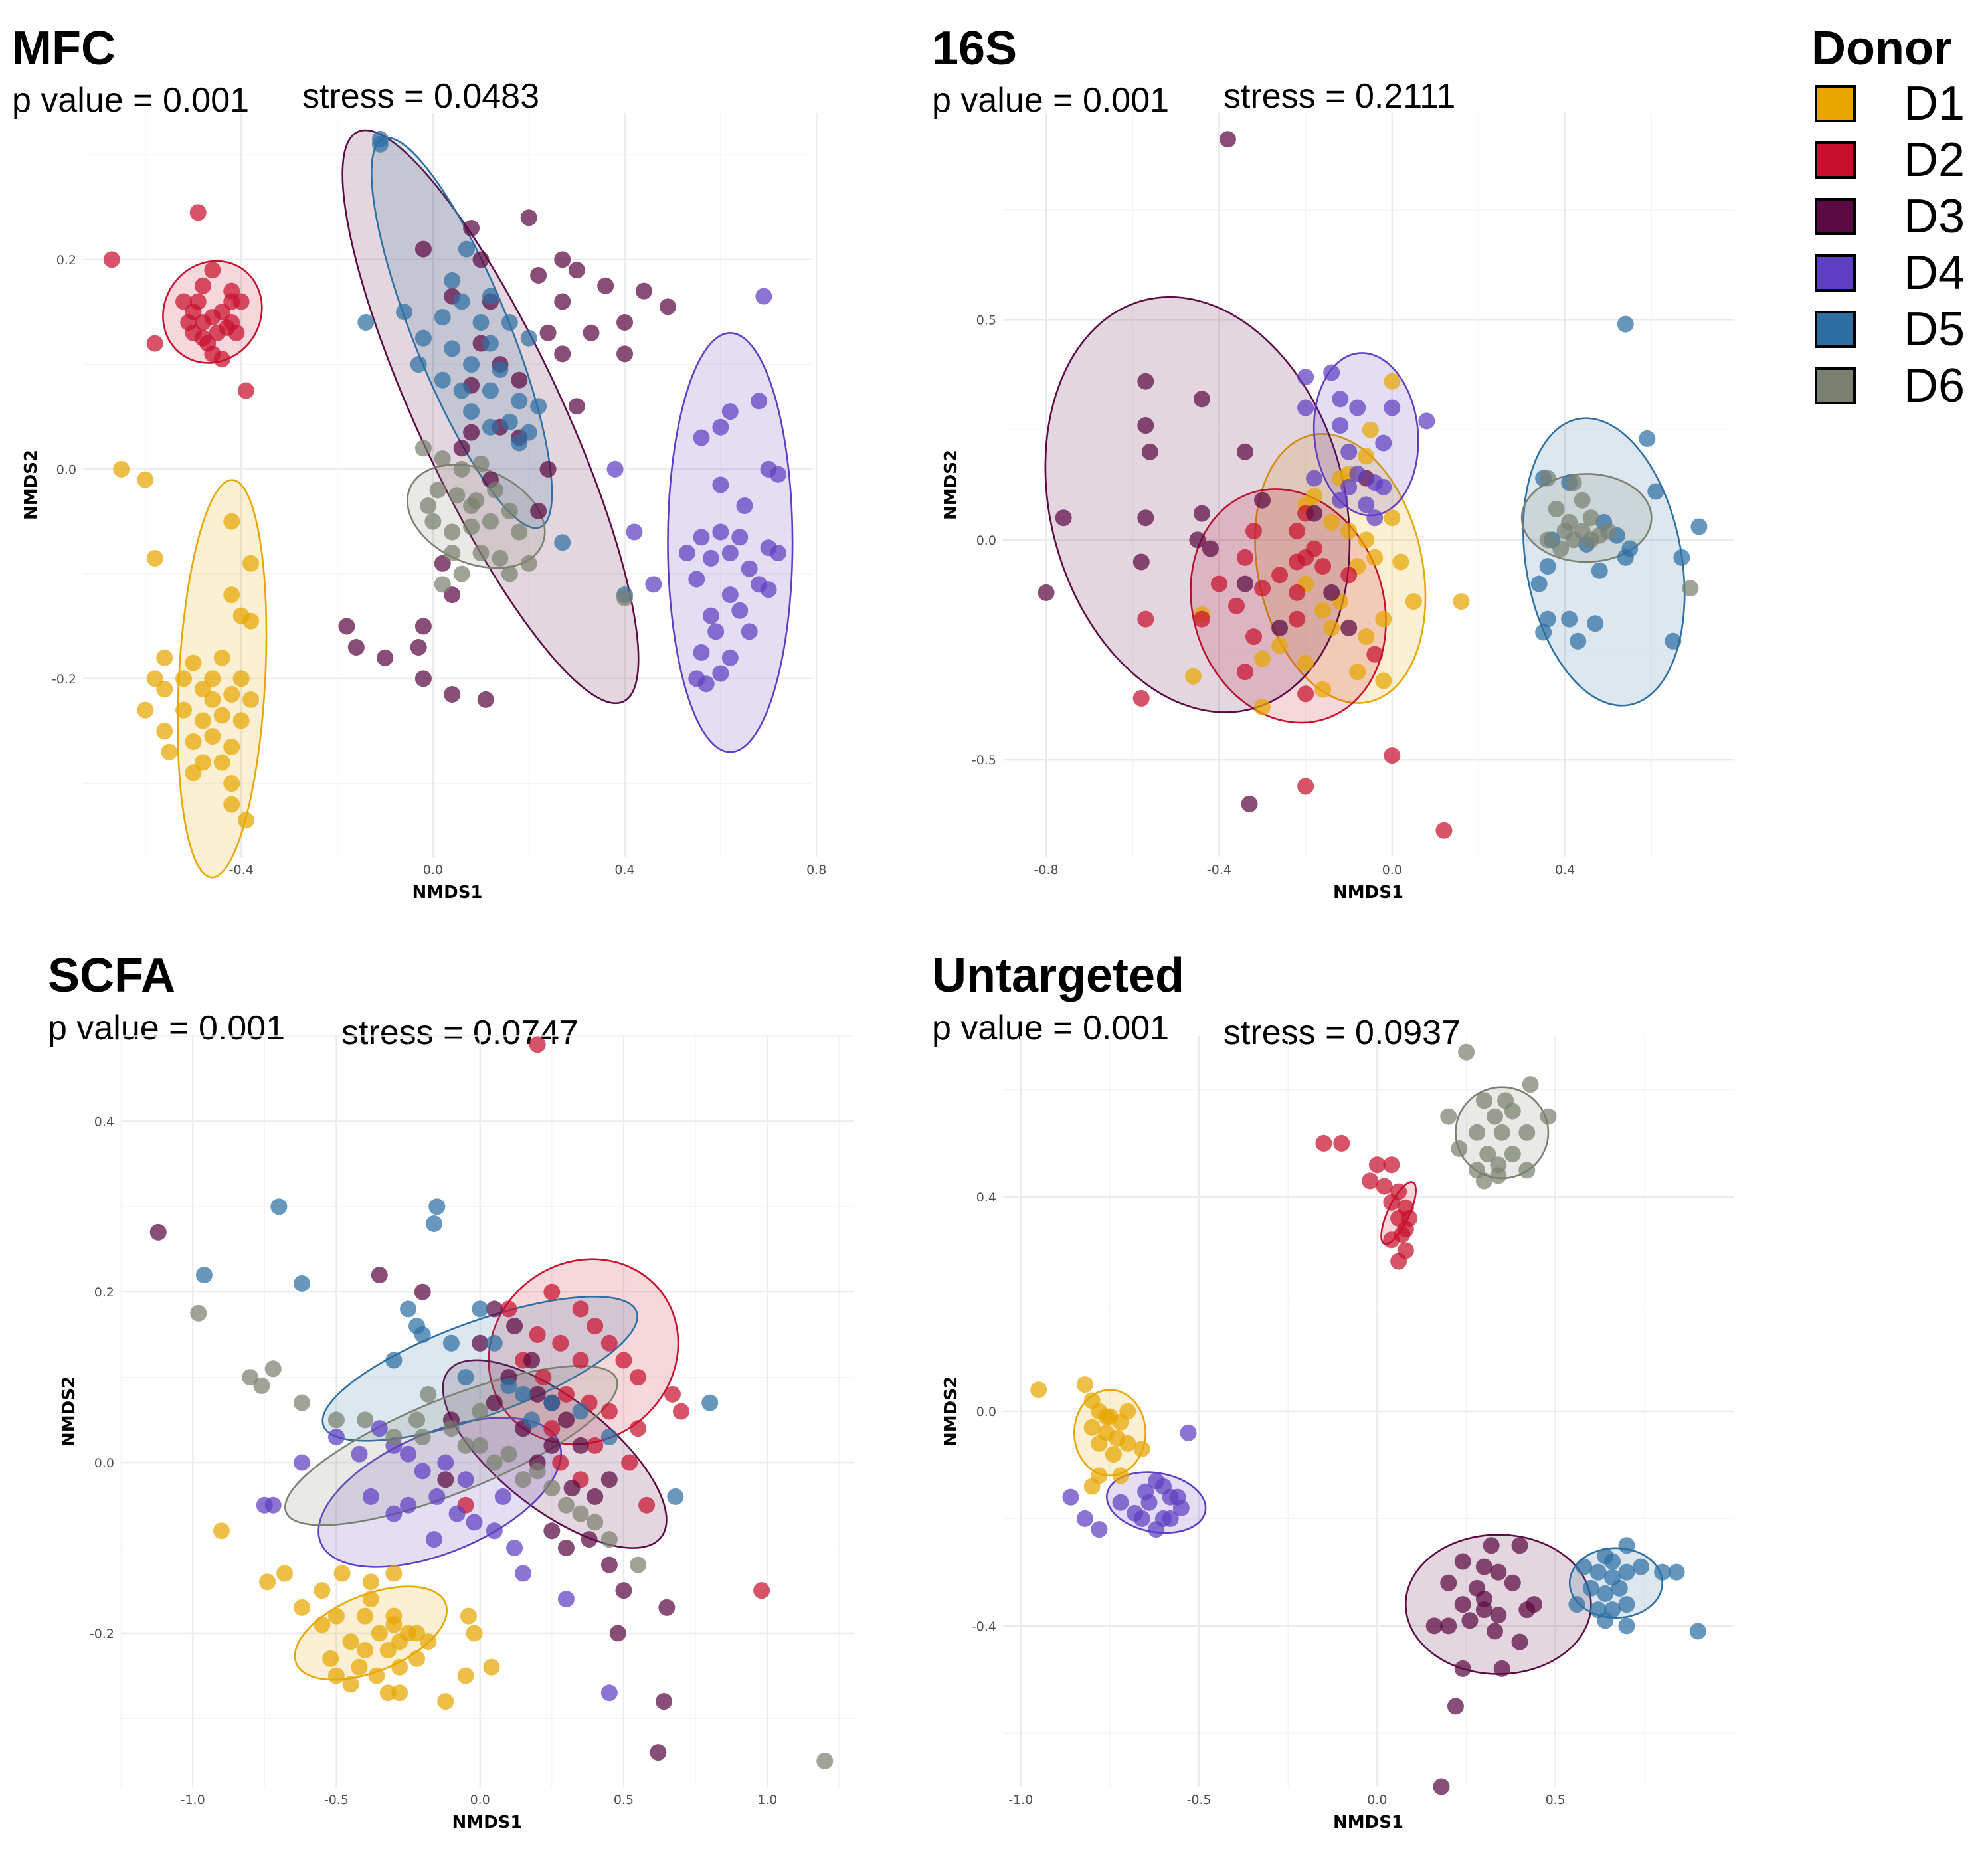 The image size is (1988, 1869). What do you see at coordinates (1269, 1498) in the screenshot?
I see `ticks-untargeted: -1.0 -0.5 0.0 0.5 -0.4 0.0 0.4` at bounding box center [1269, 1498].